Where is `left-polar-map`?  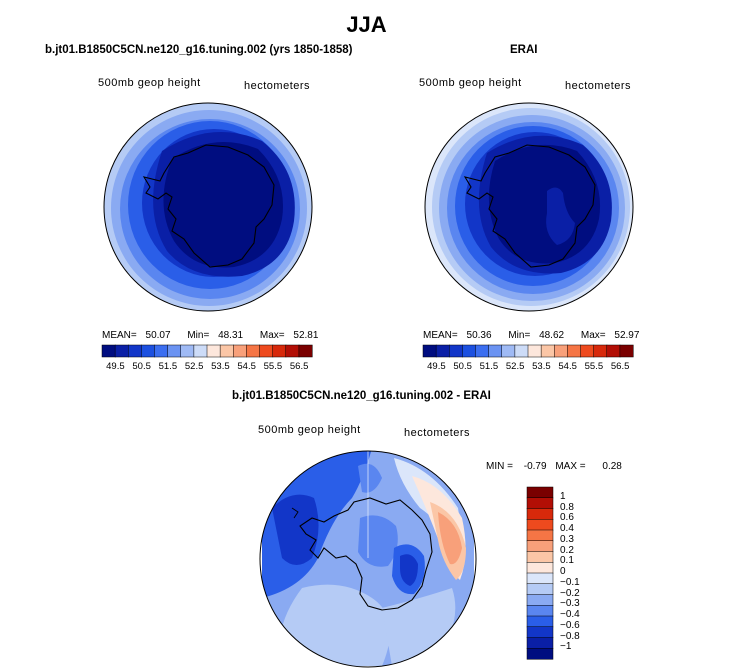 left-polar-map is located at coordinates (208, 207).